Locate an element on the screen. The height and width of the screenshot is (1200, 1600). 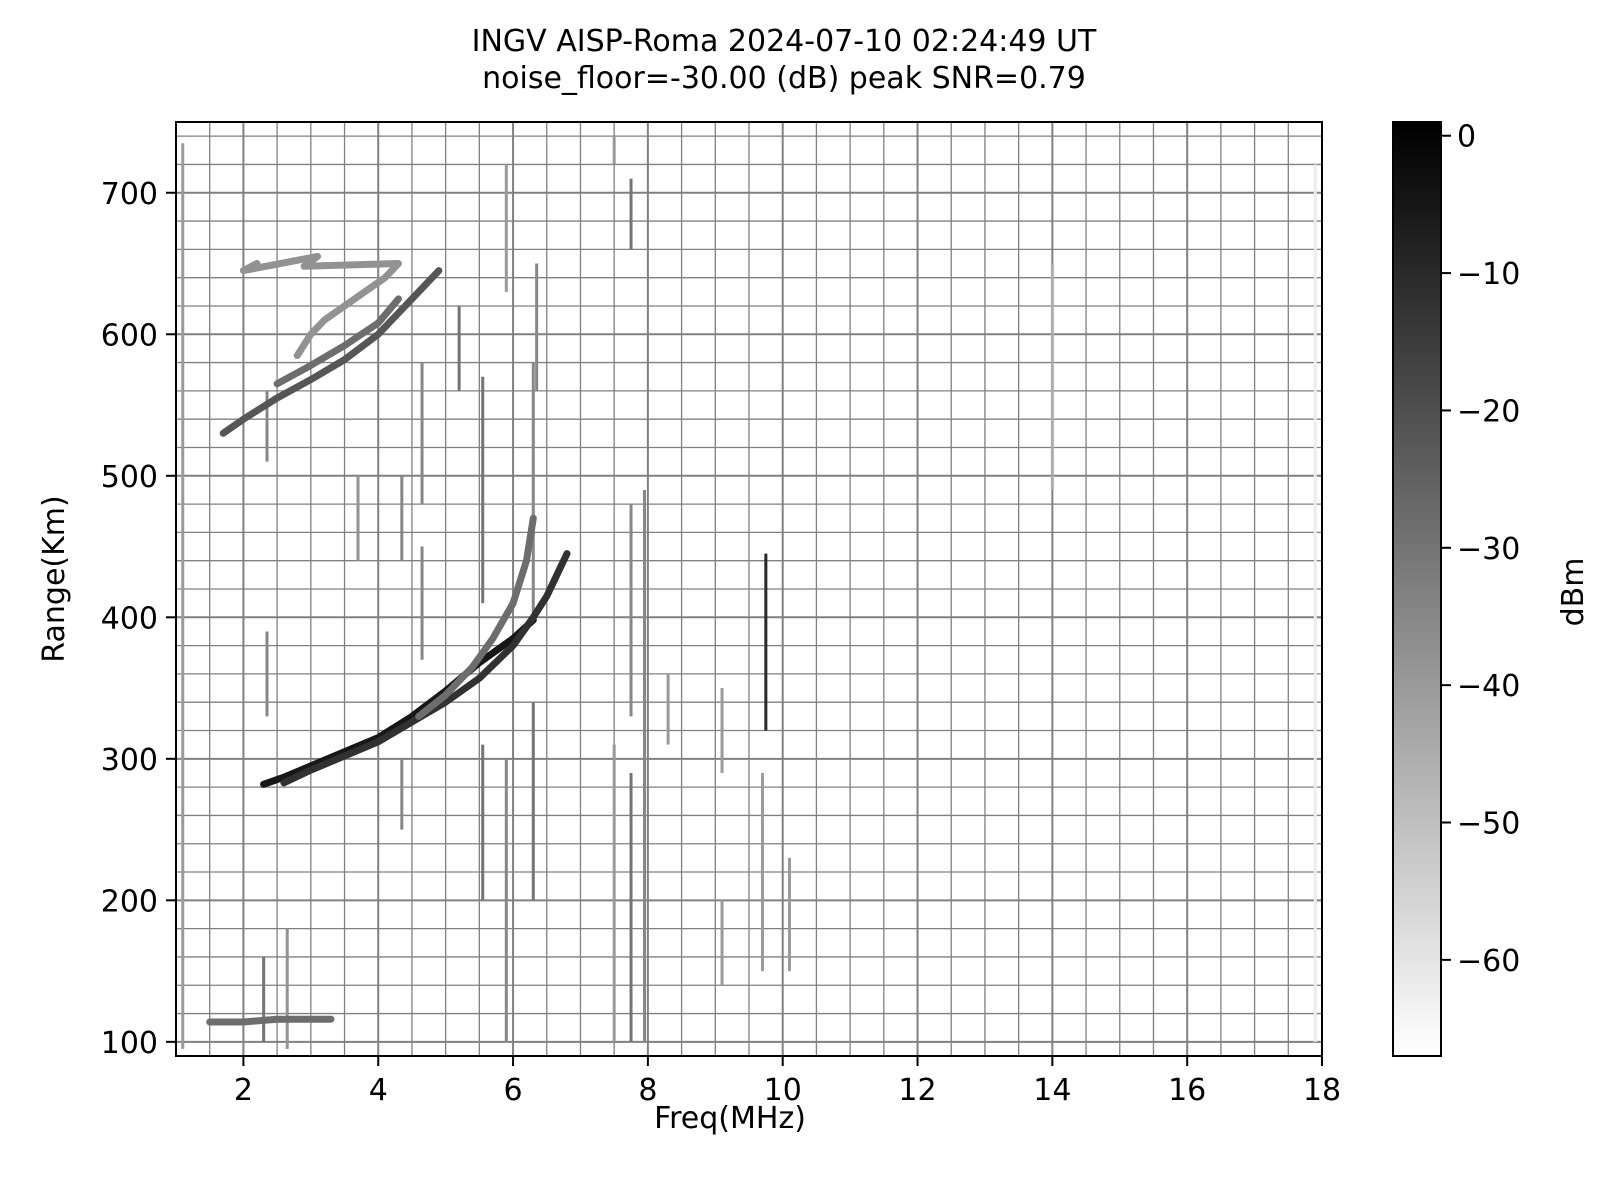
y-axis: 100 200 300 400 500 600 700 is located at coordinates (138, 619).